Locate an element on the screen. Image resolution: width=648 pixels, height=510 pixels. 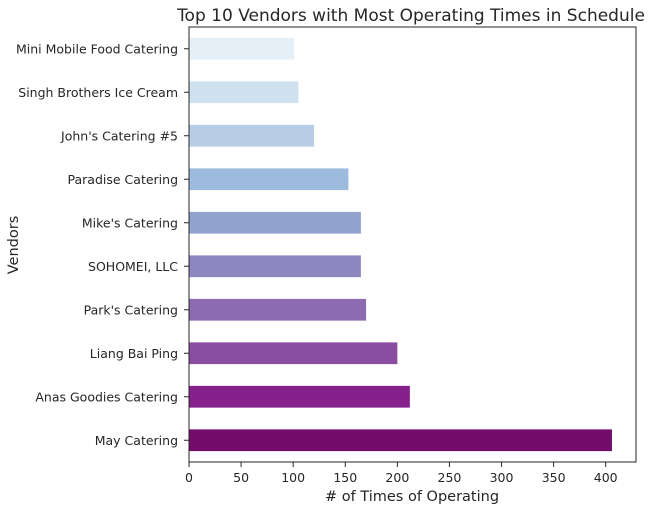
x-tick-label-6: 300 is located at coordinates (502, 477).